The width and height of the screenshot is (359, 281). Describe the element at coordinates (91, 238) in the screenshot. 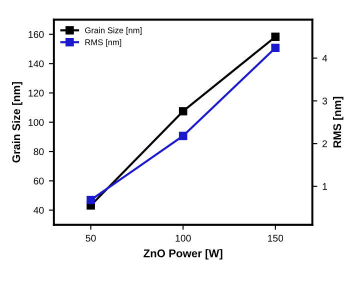

I see `x-tick-label: 50` at that location.